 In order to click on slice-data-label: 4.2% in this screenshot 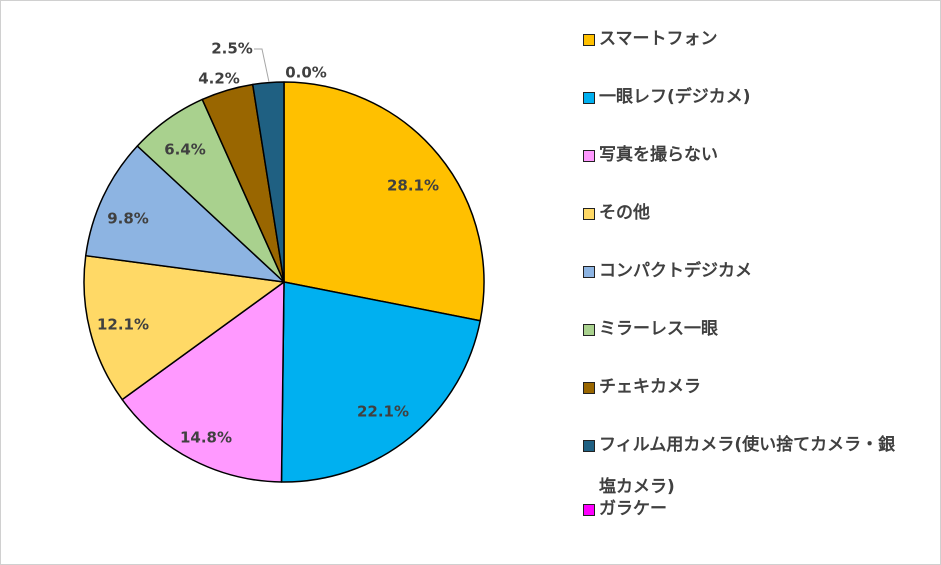, I will do `click(219, 79)`.